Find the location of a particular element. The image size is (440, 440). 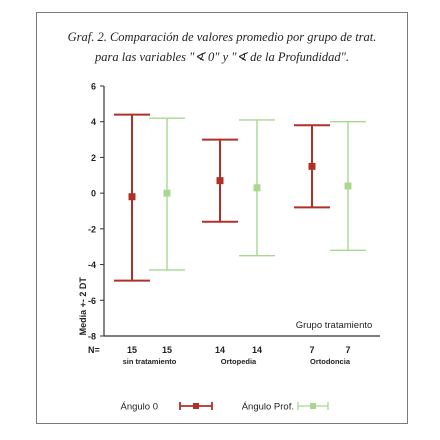

y-tick-label: -8 is located at coordinates (92, 337).